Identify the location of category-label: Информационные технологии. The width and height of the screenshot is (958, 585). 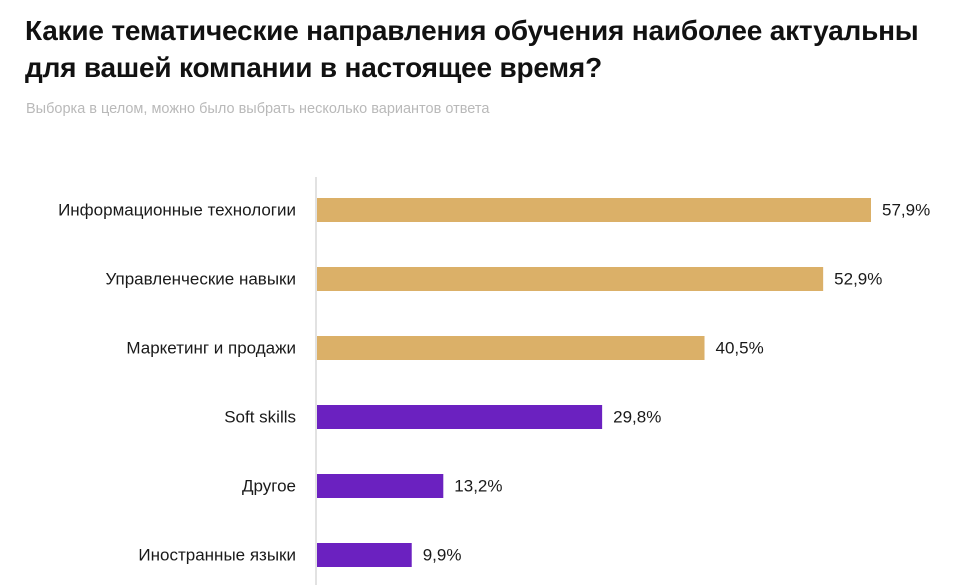
(177, 210).